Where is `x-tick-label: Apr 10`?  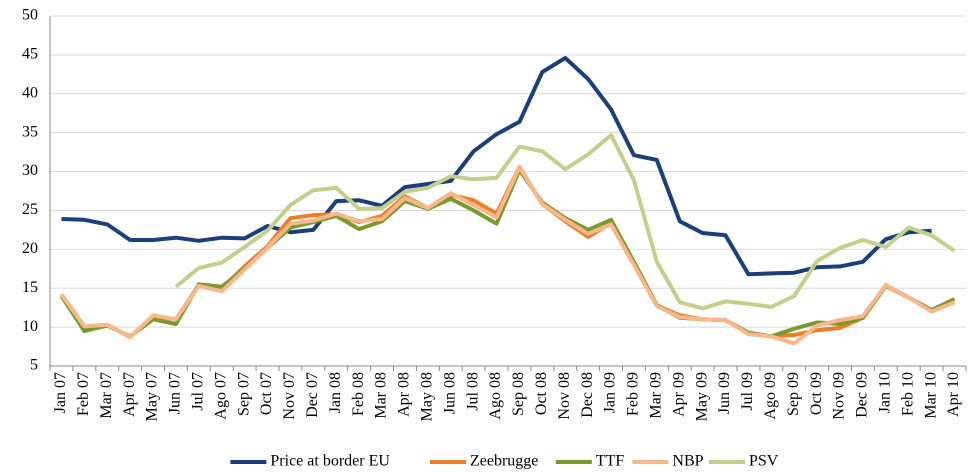 x-tick-label: Apr 10 is located at coordinates (953, 394).